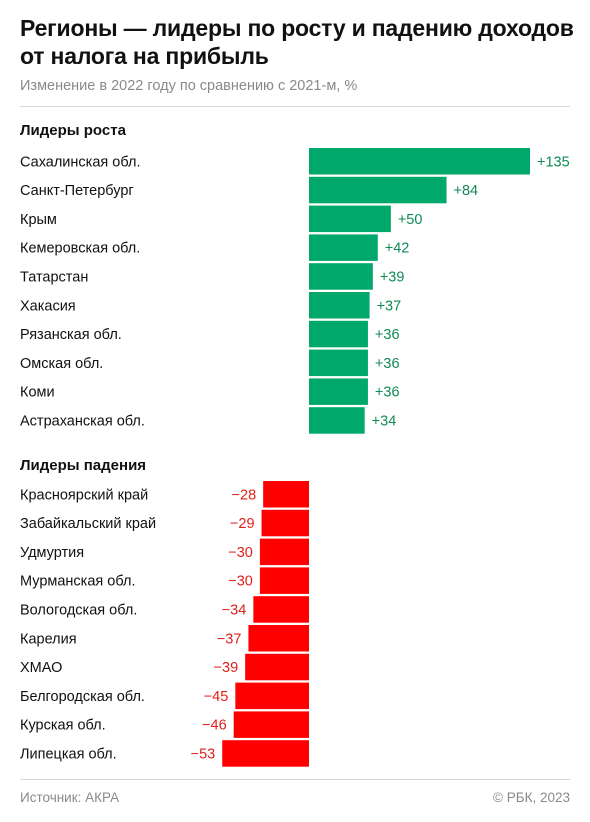 The width and height of the screenshot is (590, 822). What do you see at coordinates (397, 249) in the screenshot?
I see `value-label: +42` at bounding box center [397, 249].